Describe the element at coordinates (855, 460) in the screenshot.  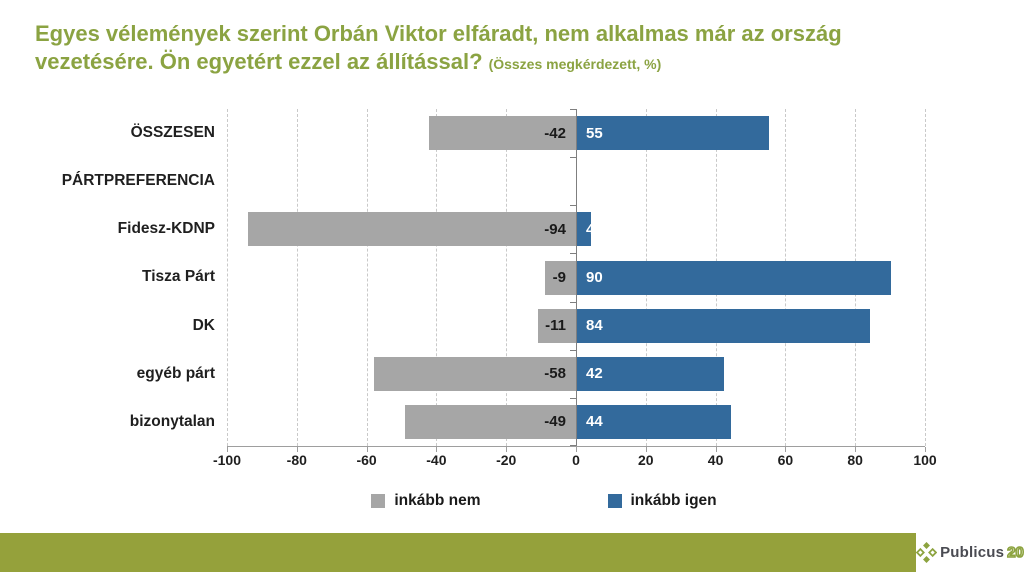
I see `x-axis-tick-label: 80` at that location.